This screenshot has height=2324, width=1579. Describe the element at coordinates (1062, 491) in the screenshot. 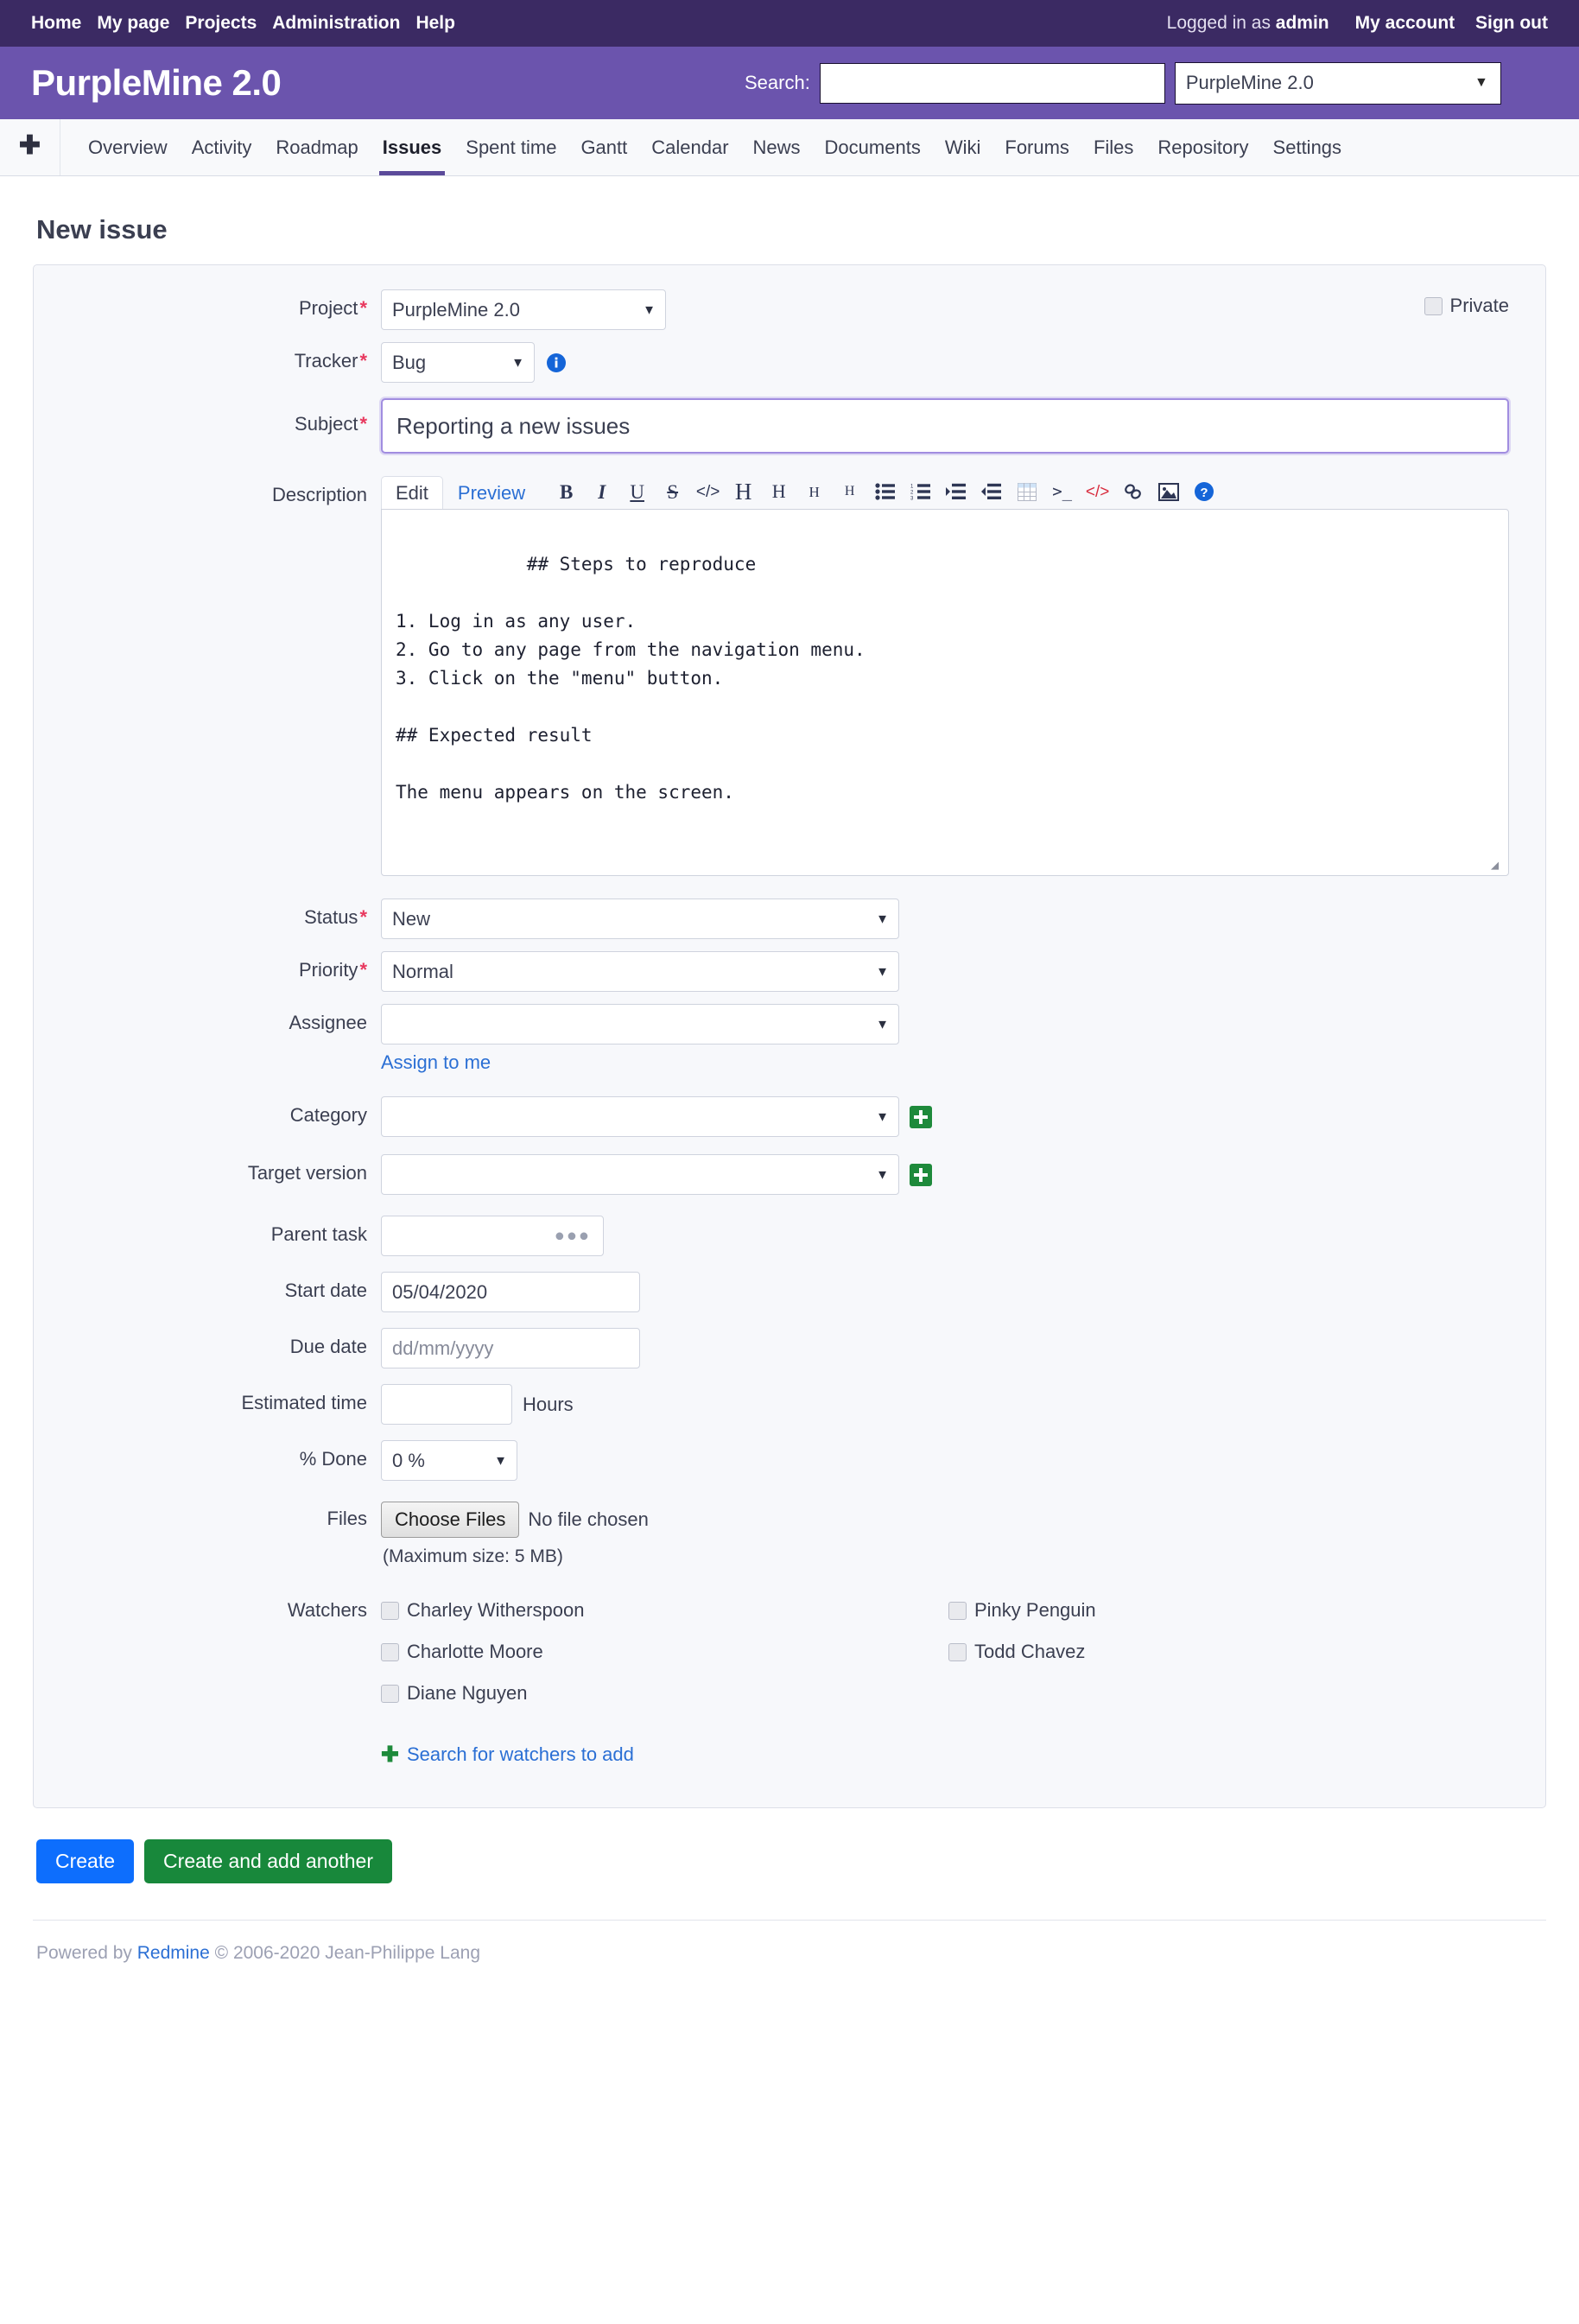

I see `preformatted-icon: >_` at that location.